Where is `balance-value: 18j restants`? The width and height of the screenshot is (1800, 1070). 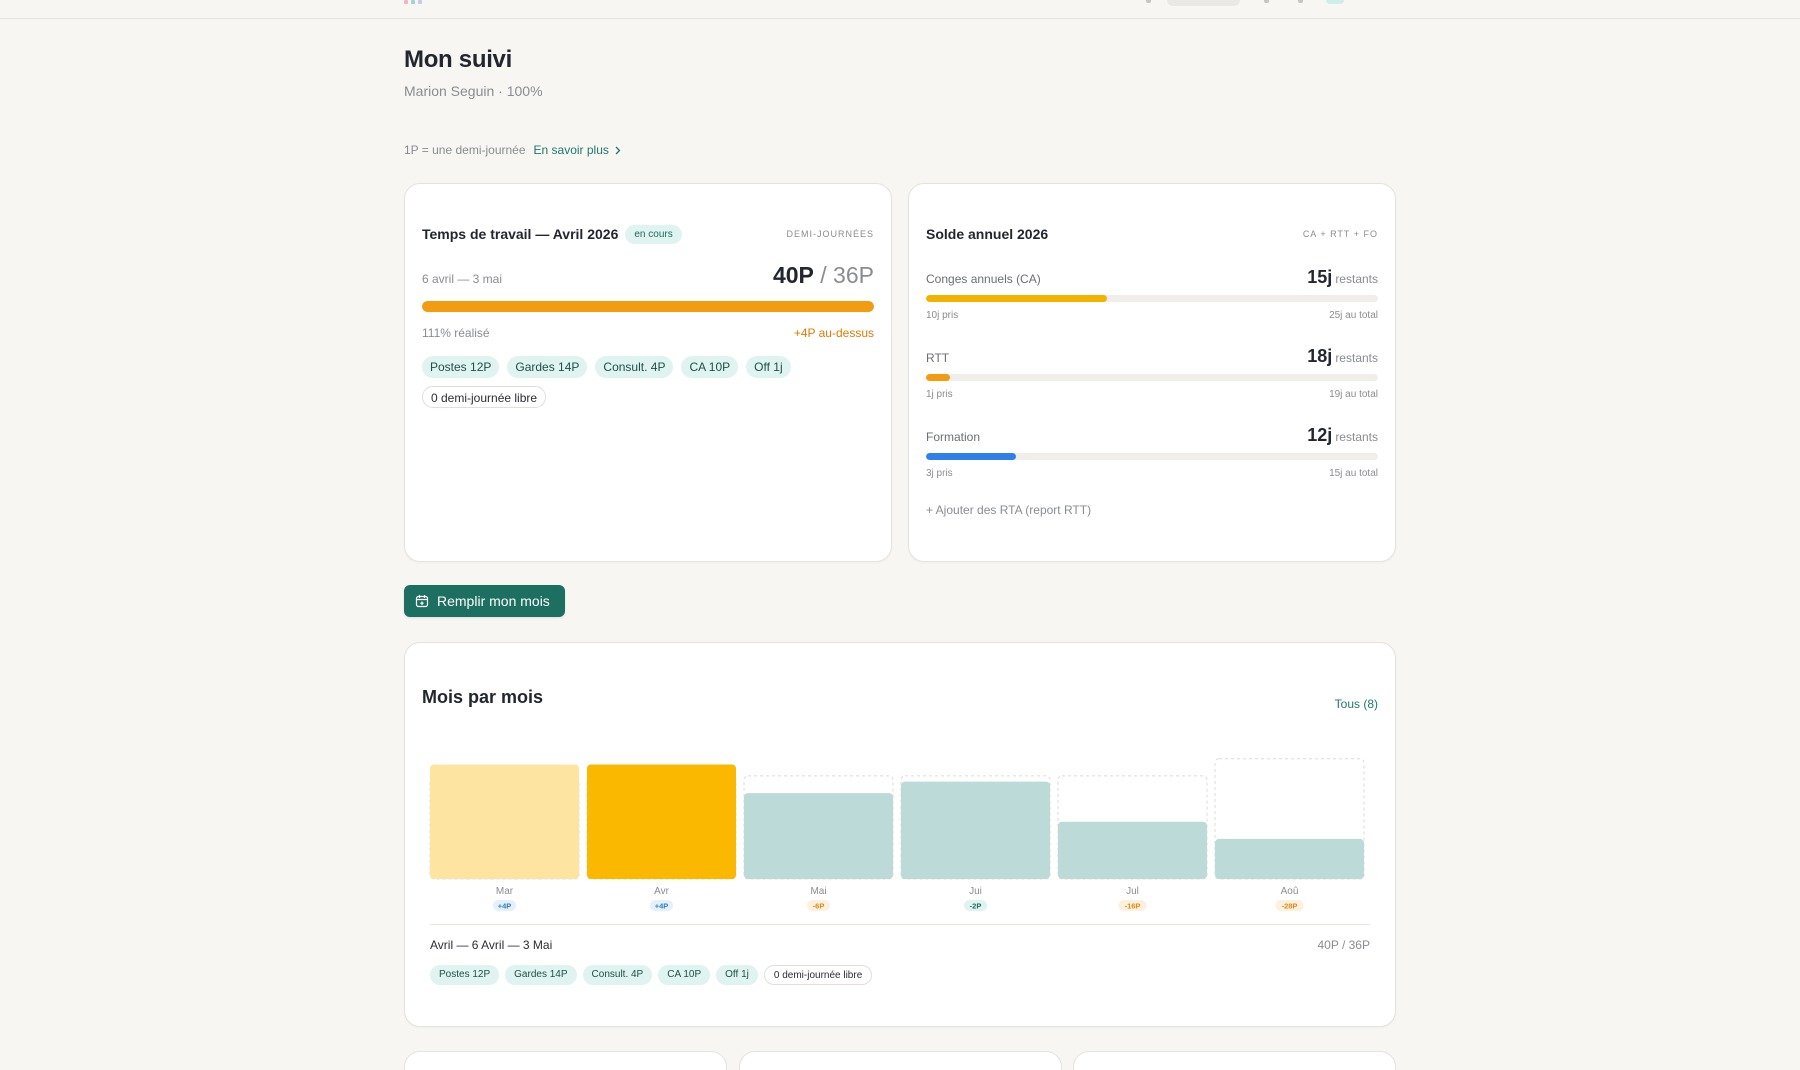
balance-value: 18j restants is located at coordinates (1342, 356).